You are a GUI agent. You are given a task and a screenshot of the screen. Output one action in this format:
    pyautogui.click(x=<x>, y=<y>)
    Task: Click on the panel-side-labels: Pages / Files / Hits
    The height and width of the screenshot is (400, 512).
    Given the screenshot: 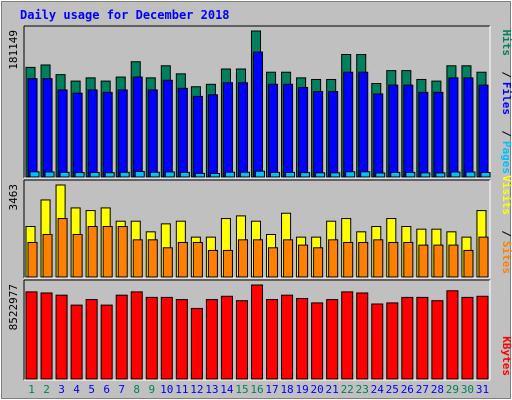 What is the action you would take?
    pyautogui.click(x=506, y=102)
    